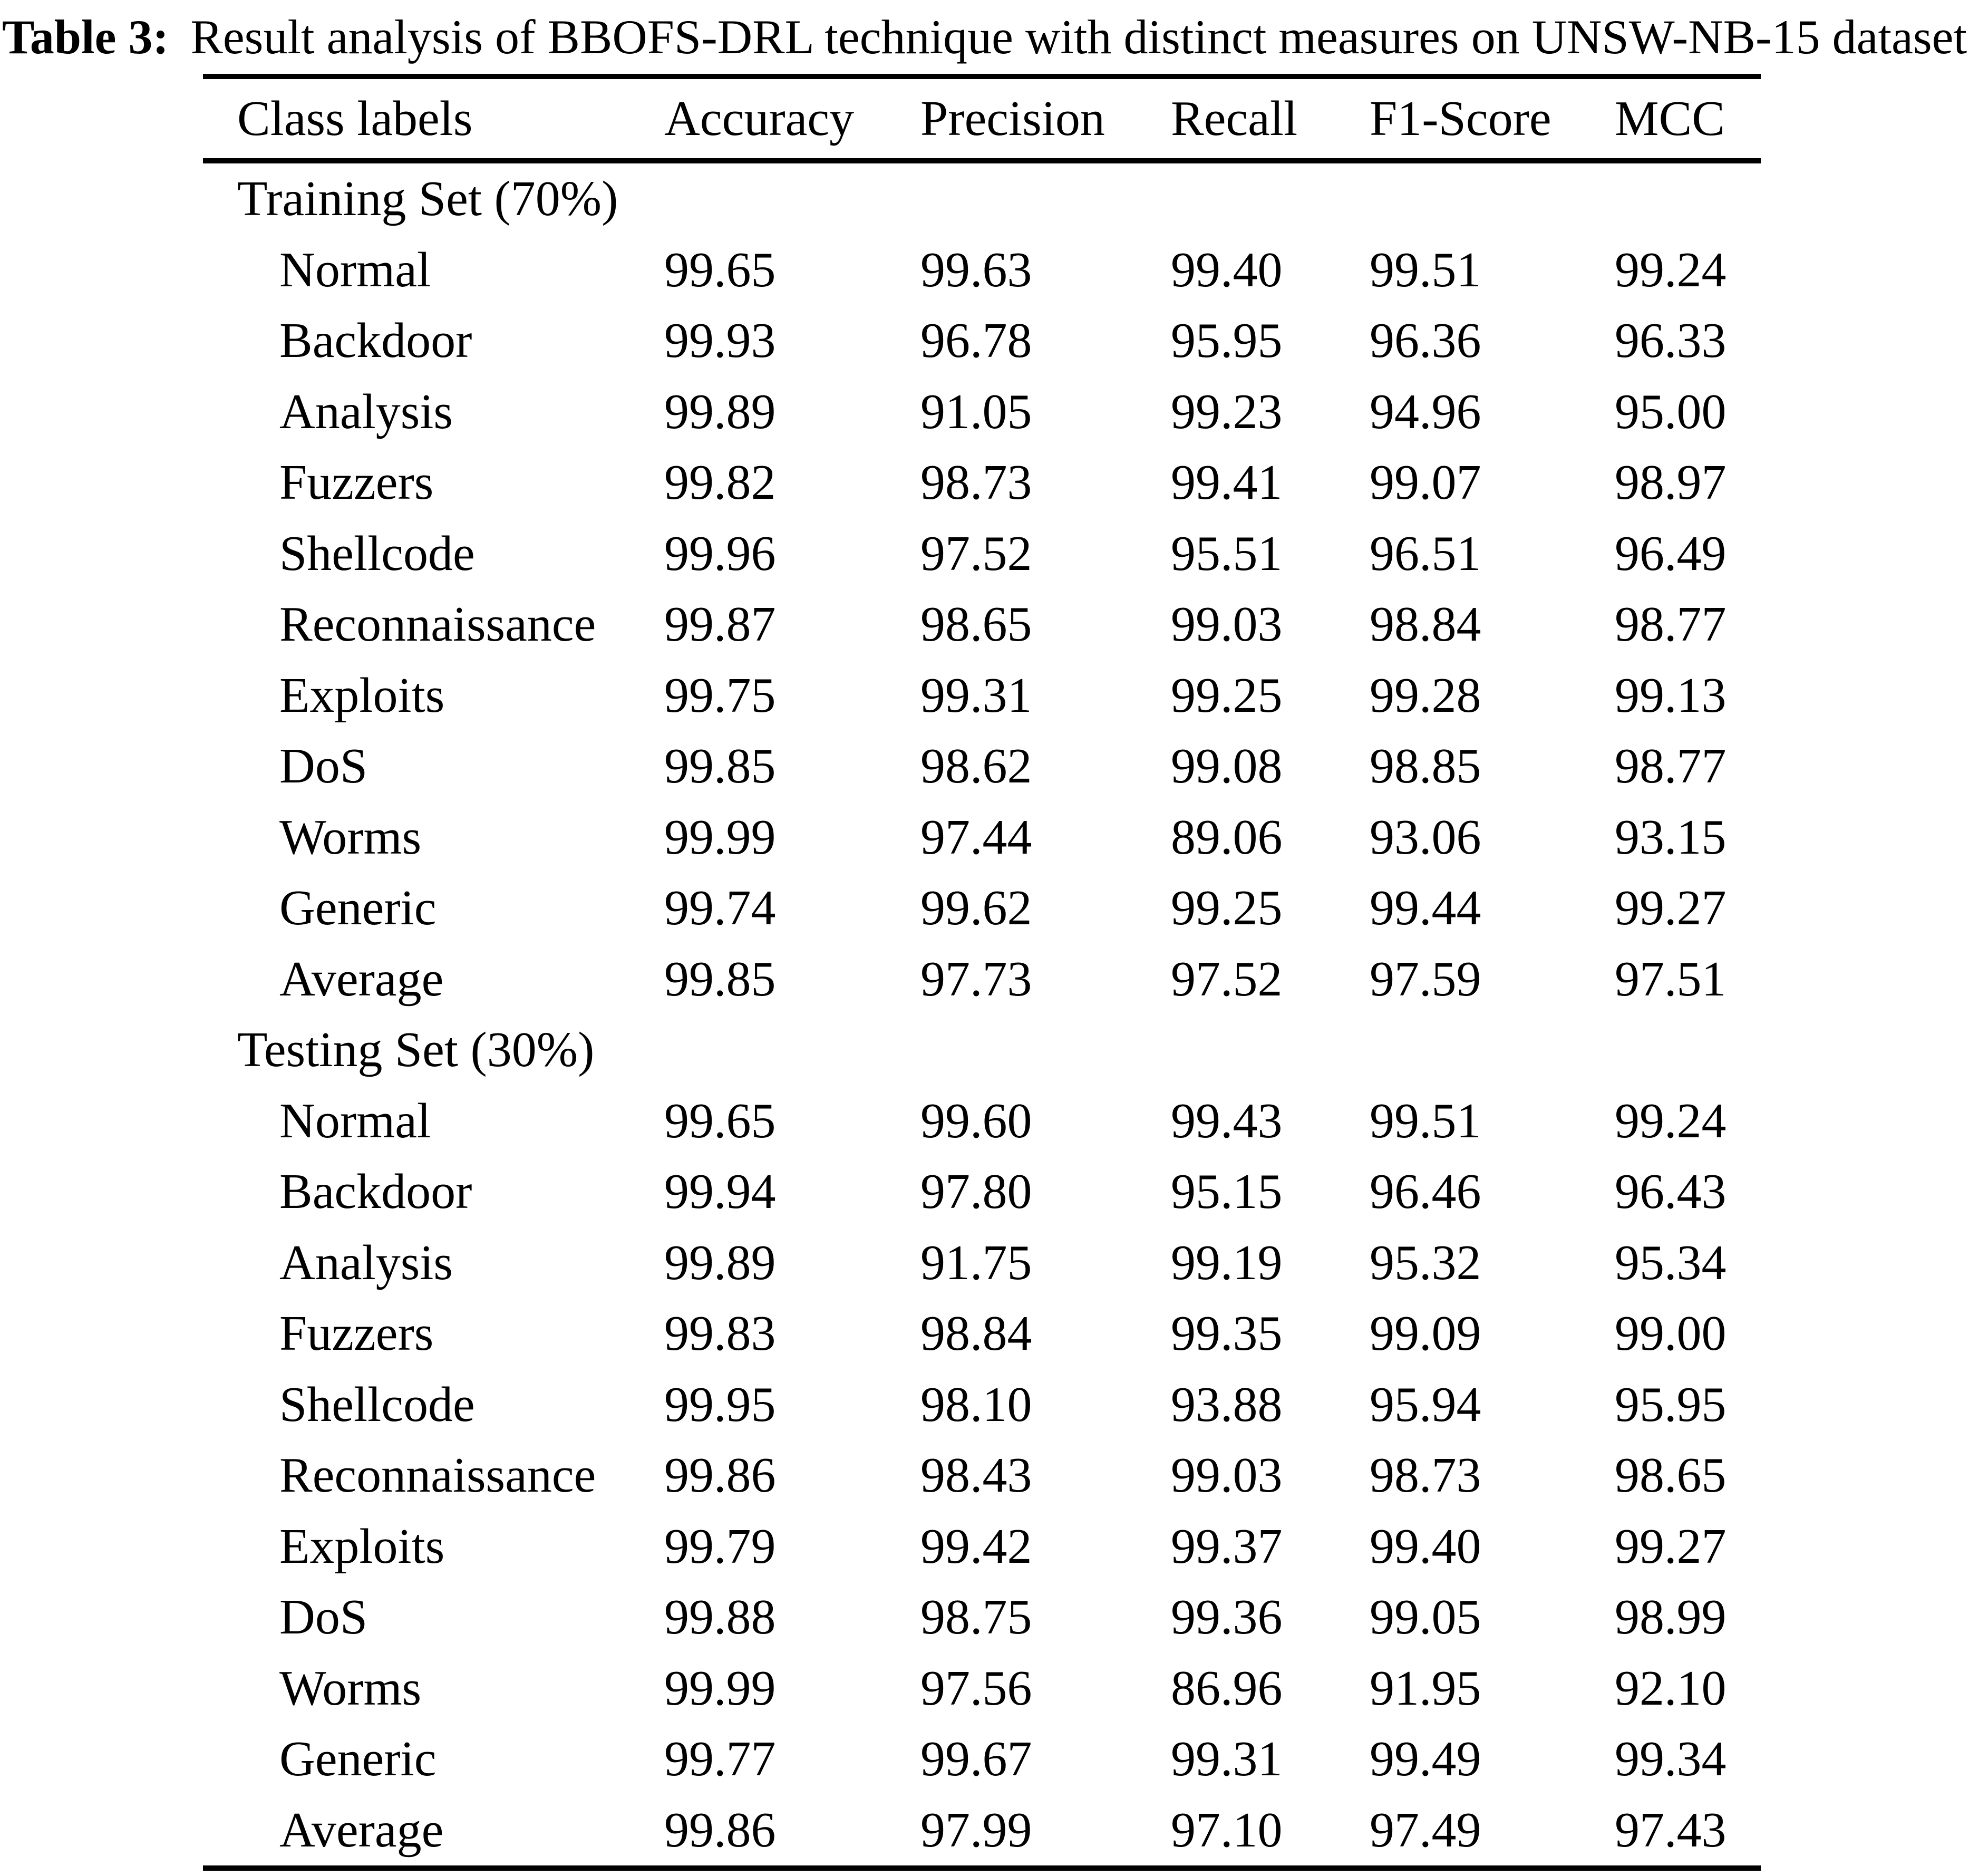  What do you see at coordinates (1227, 1830) in the screenshot?
I see `recall-cell: 97.10` at bounding box center [1227, 1830].